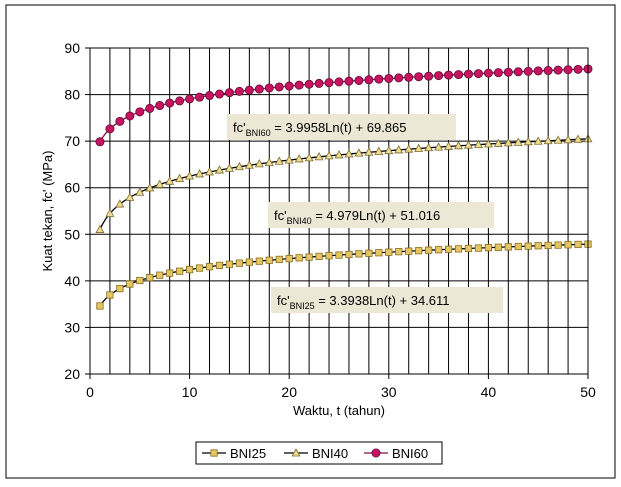 The width and height of the screenshot is (621, 487). Describe the element at coordinates (90, 392) in the screenshot. I see `x-tick-label: 0` at that location.